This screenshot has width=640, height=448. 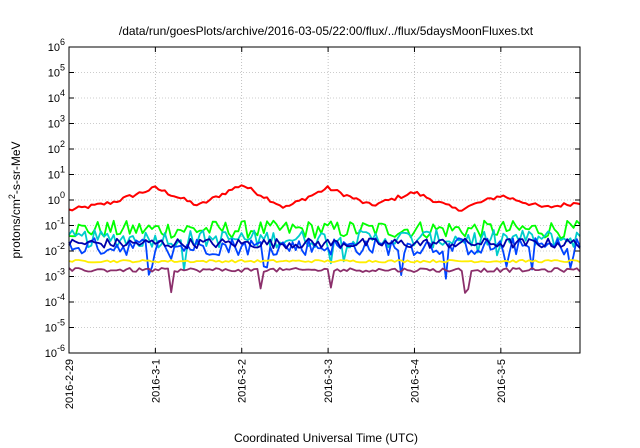 What do you see at coordinates (55, 249) in the screenshot?
I see `y-tick-label: 10⁻²` at bounding box center [55, 249].